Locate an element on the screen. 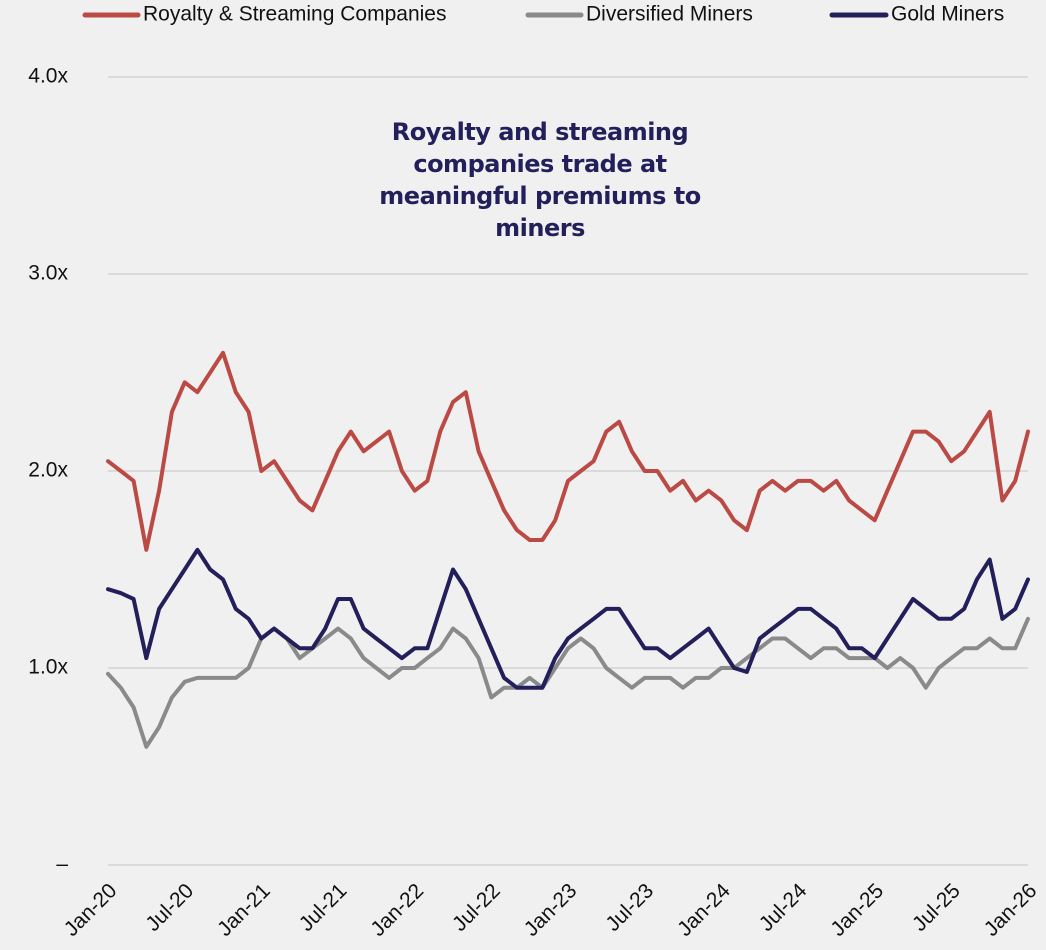 This screenshot has height=950, width=1046. y-tick-label: 3.0x is located at coordinates (48, 273).